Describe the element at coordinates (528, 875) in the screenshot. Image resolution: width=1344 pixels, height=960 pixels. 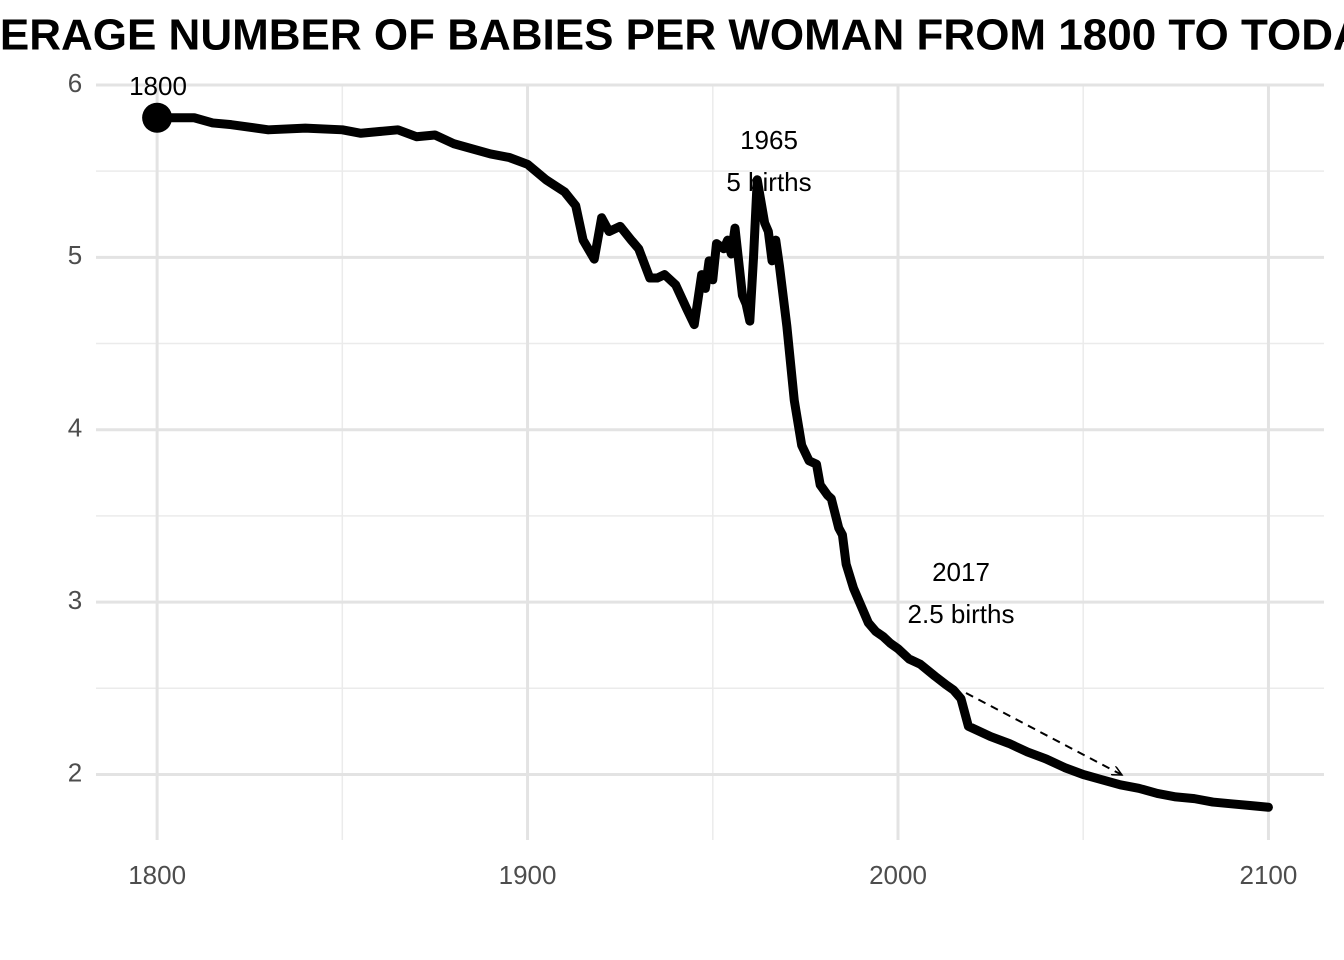
I see `x-tick-label: 1900` at that location.